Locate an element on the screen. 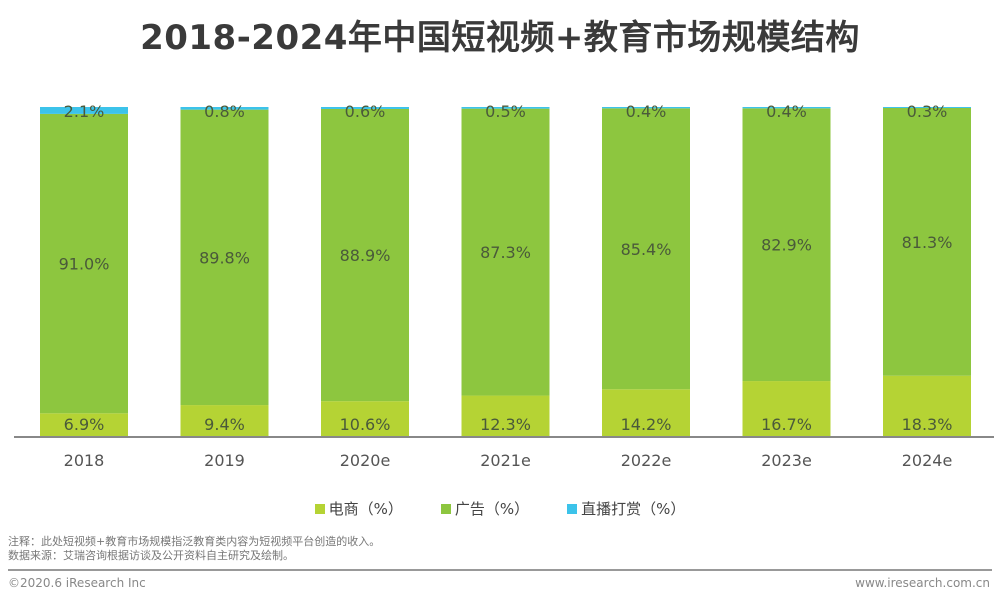  data-label-advertising-2019: 89.8% is located at coordinates (224, 257).